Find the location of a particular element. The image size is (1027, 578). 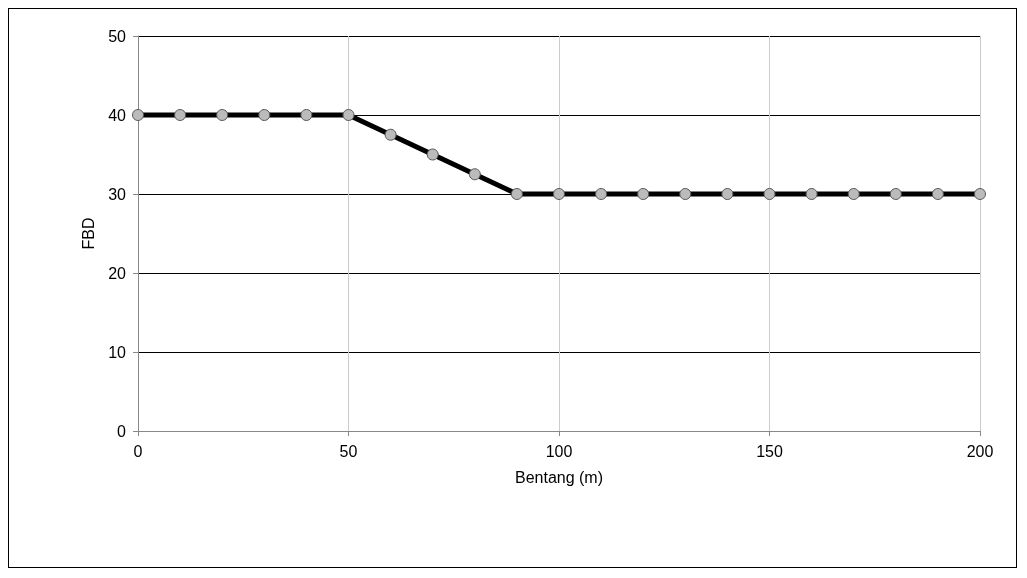

y-tick-label: 10 is located at coordinates (117, 352).